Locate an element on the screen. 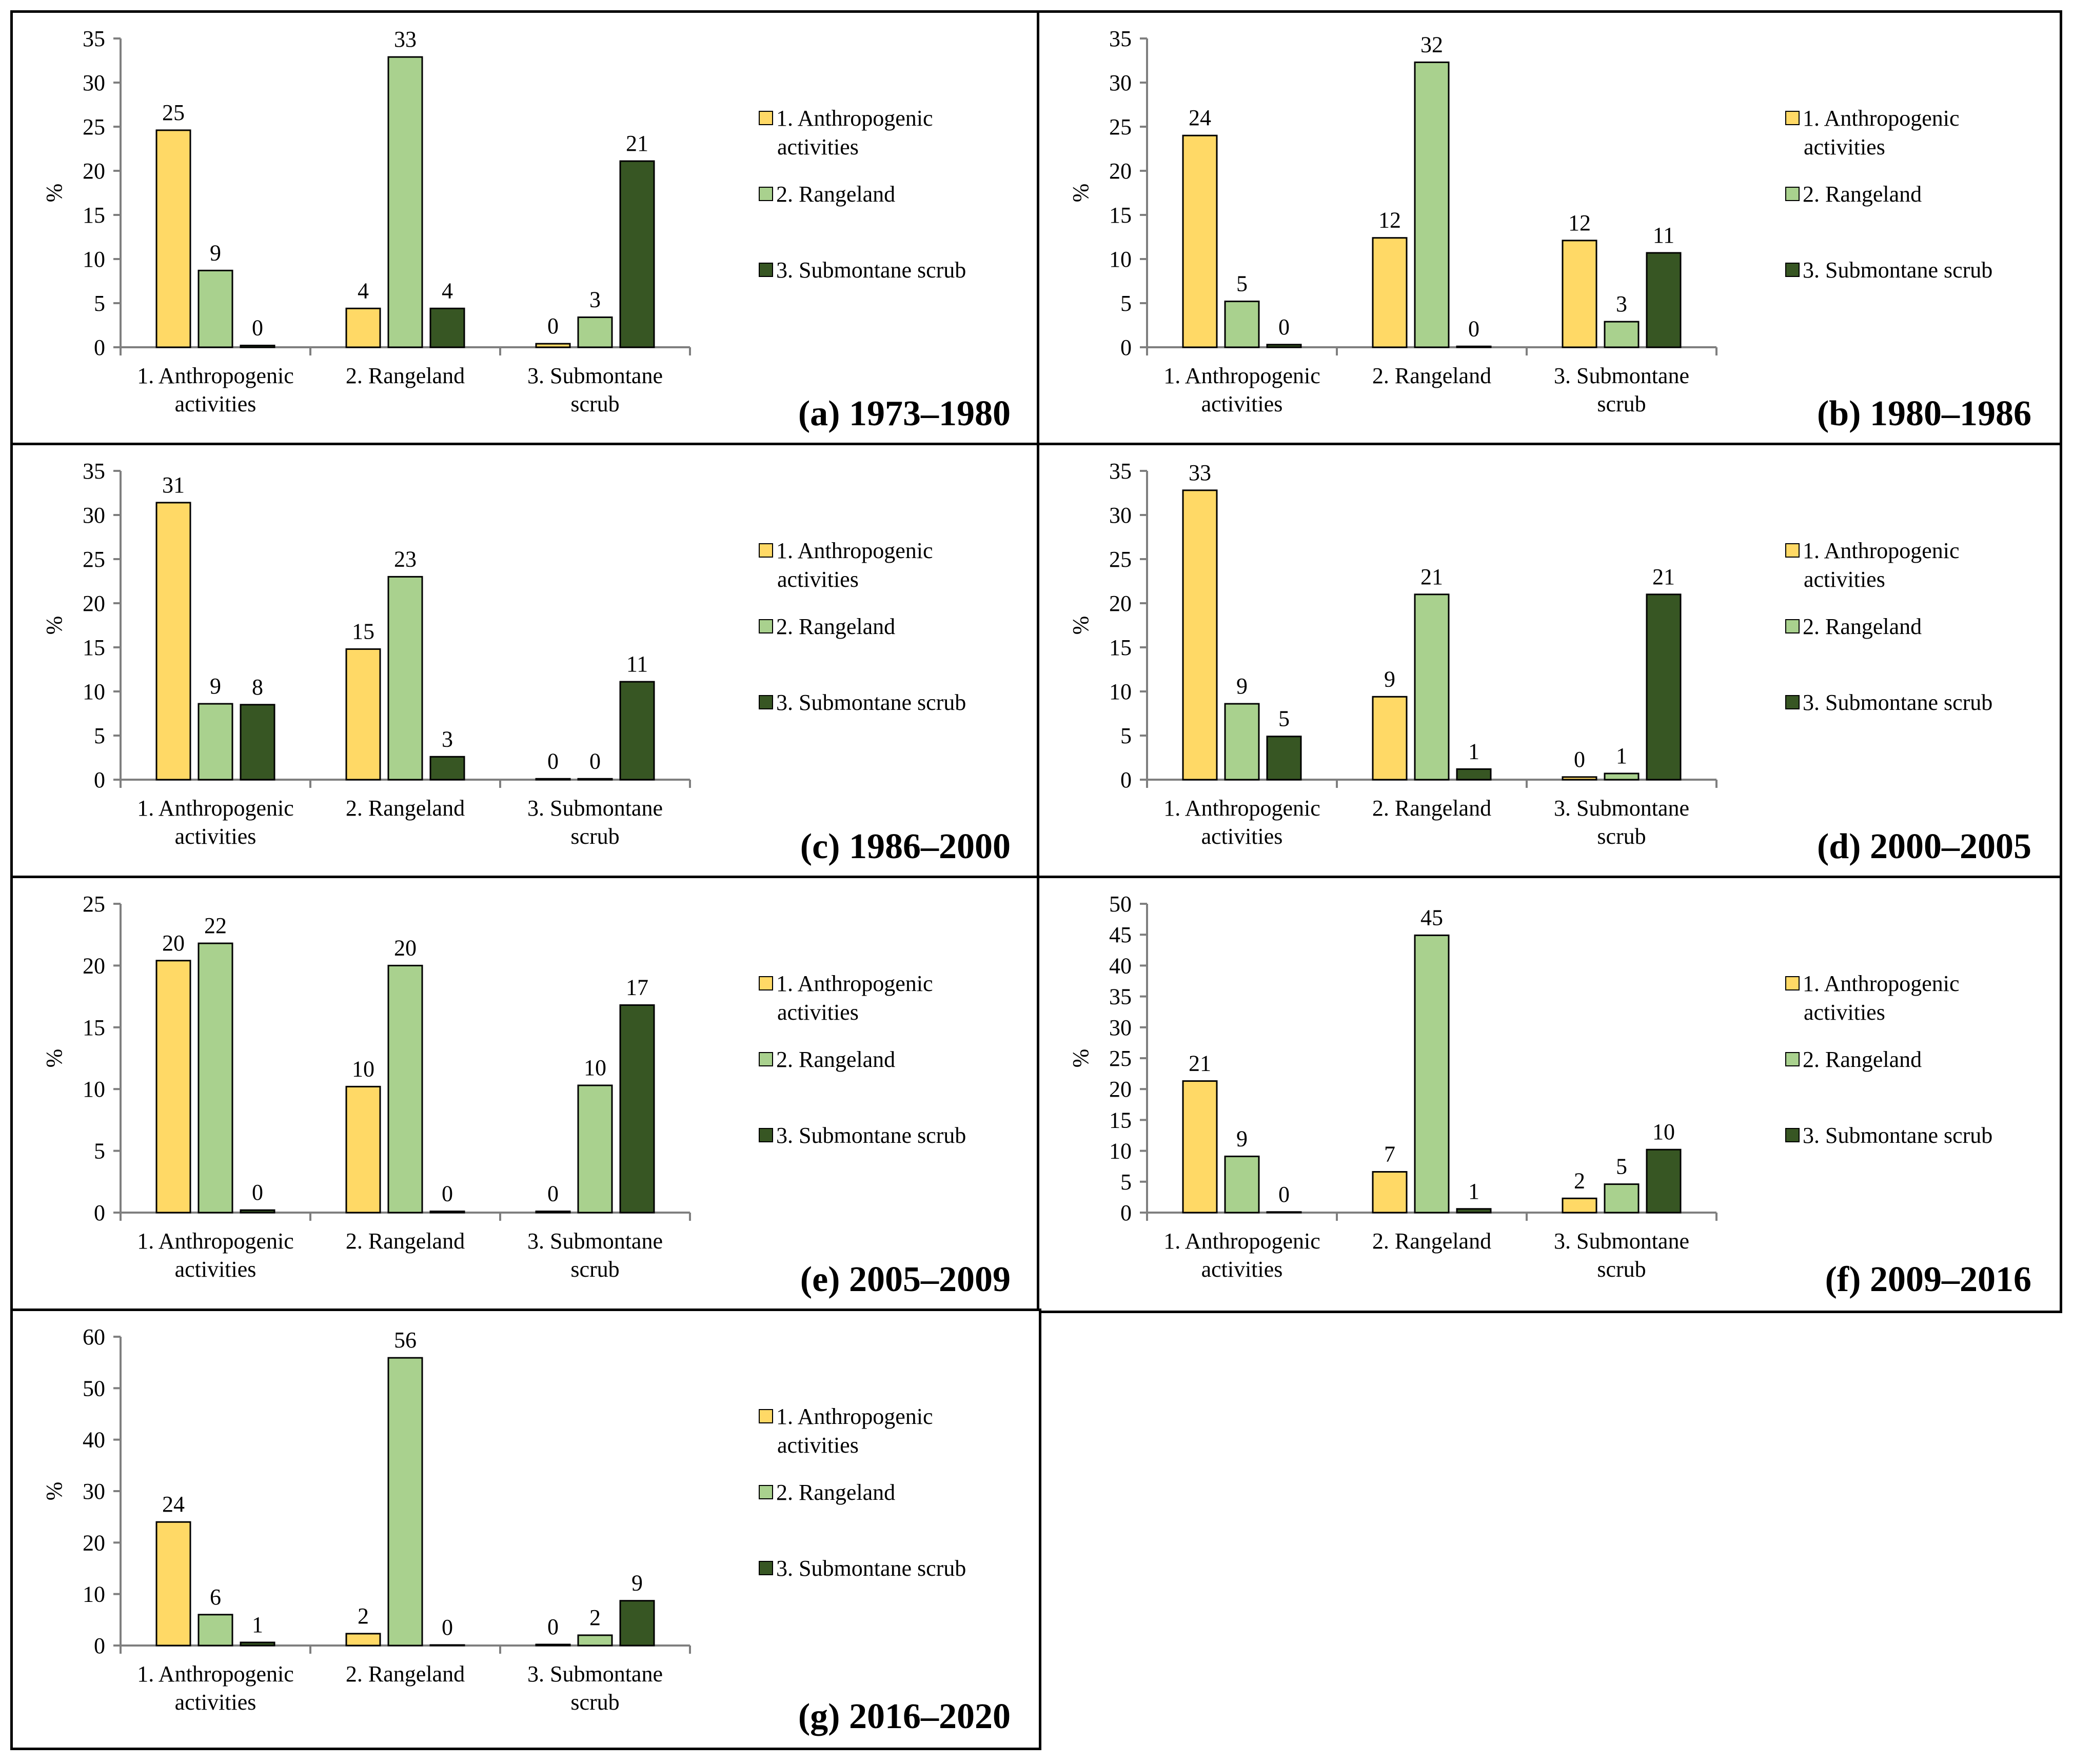 This screenshot has height=1764, width=2073. y-tick-label: 50 is located at coordinates (1120, 904).